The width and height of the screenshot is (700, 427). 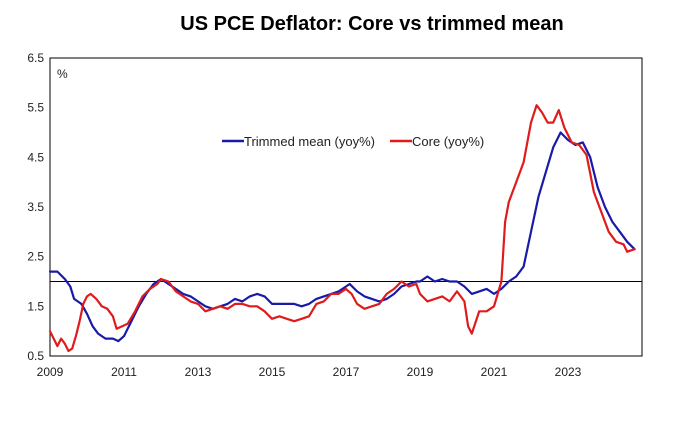 What do you see at coordinates (272, 372) in the screenshot?
I see `x-tick-label: 2015` at bounding box center [272, 372].